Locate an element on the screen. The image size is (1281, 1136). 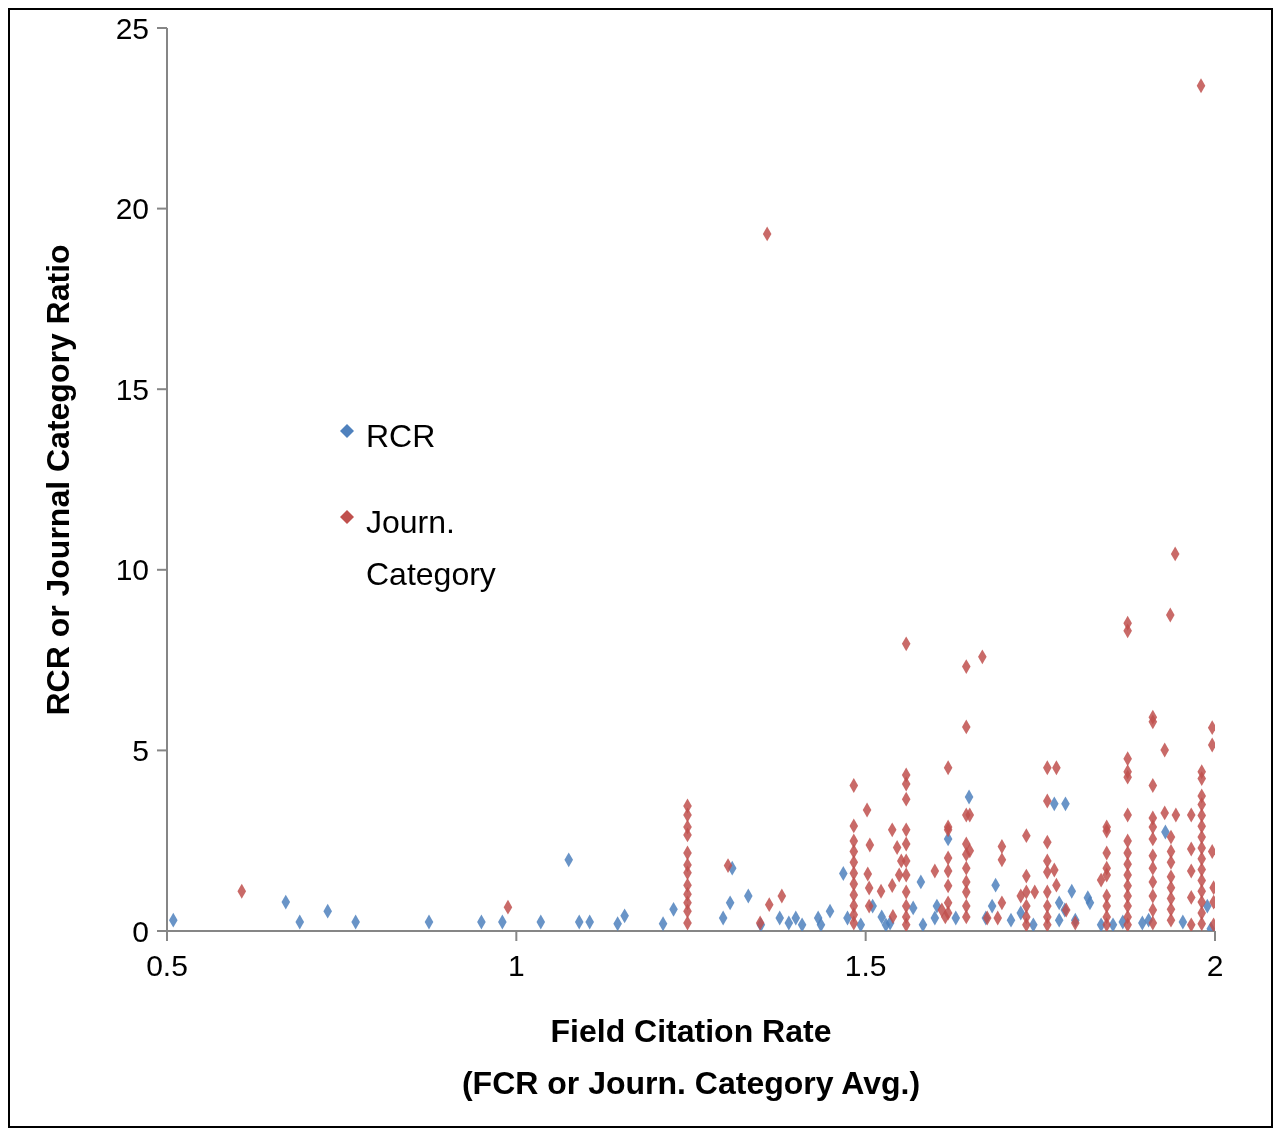
y-tick-label: 15 is located at coordinates (132, 389).